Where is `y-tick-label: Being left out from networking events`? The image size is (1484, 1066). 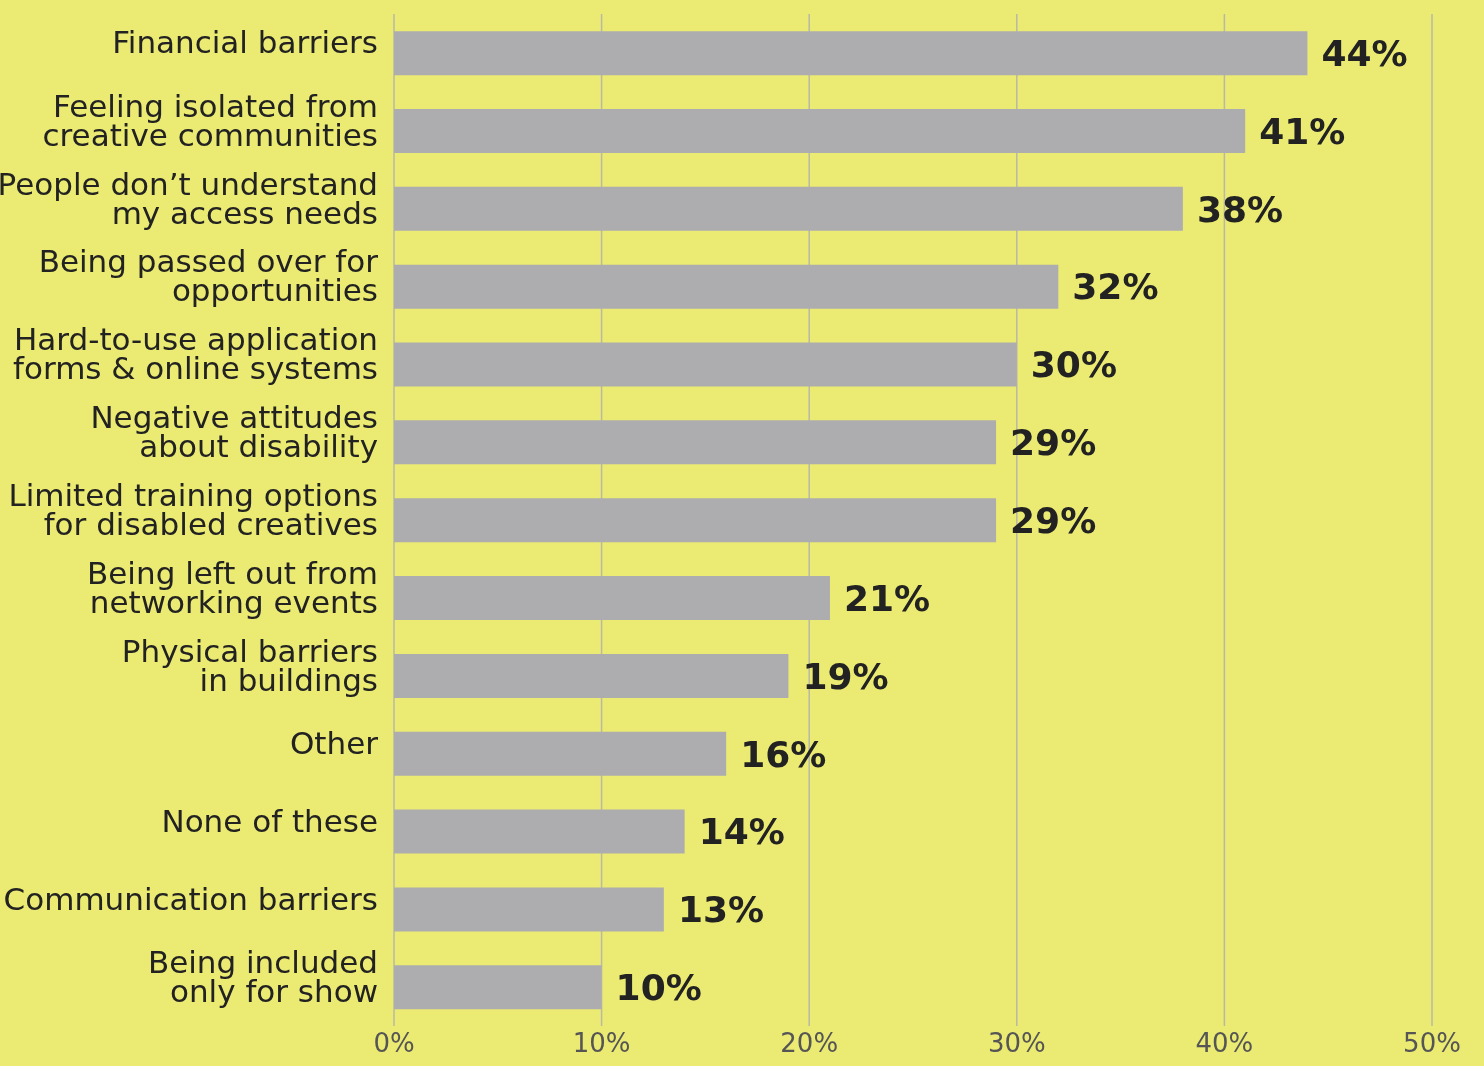 y-tick-label: Being left out from networking events is located at coordinates (232, 587).